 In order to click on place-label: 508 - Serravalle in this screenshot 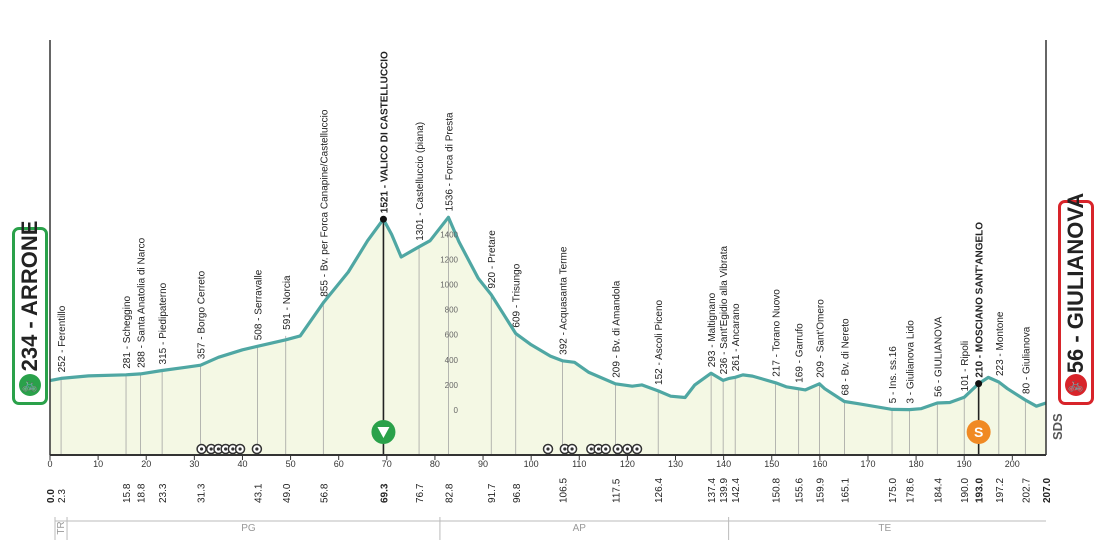, I will do `click(258, 304)`.